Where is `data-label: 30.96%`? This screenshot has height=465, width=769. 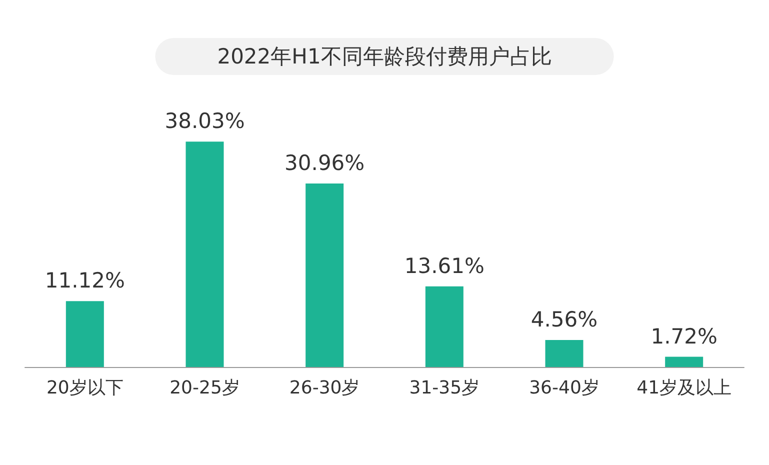
data-label: 30.96% is located at coordinates (324, 163).